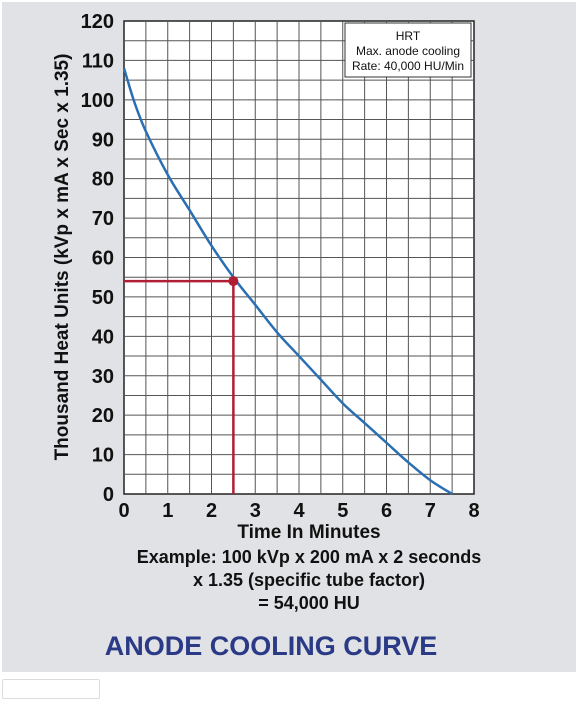 This screenshot has height=711, width=582. What do you see at coordinates (108, 495) in the screenshot?
I see `y-tick-label: 0` at bounding box center [108, 495].